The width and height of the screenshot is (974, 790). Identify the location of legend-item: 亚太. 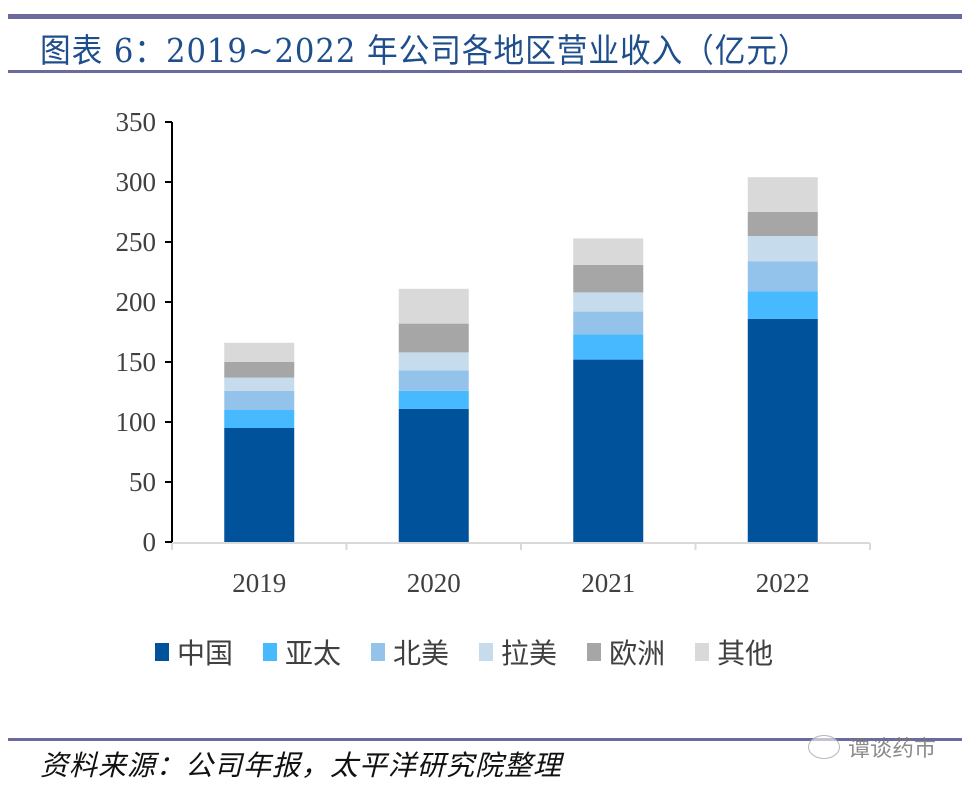
(302, 652).